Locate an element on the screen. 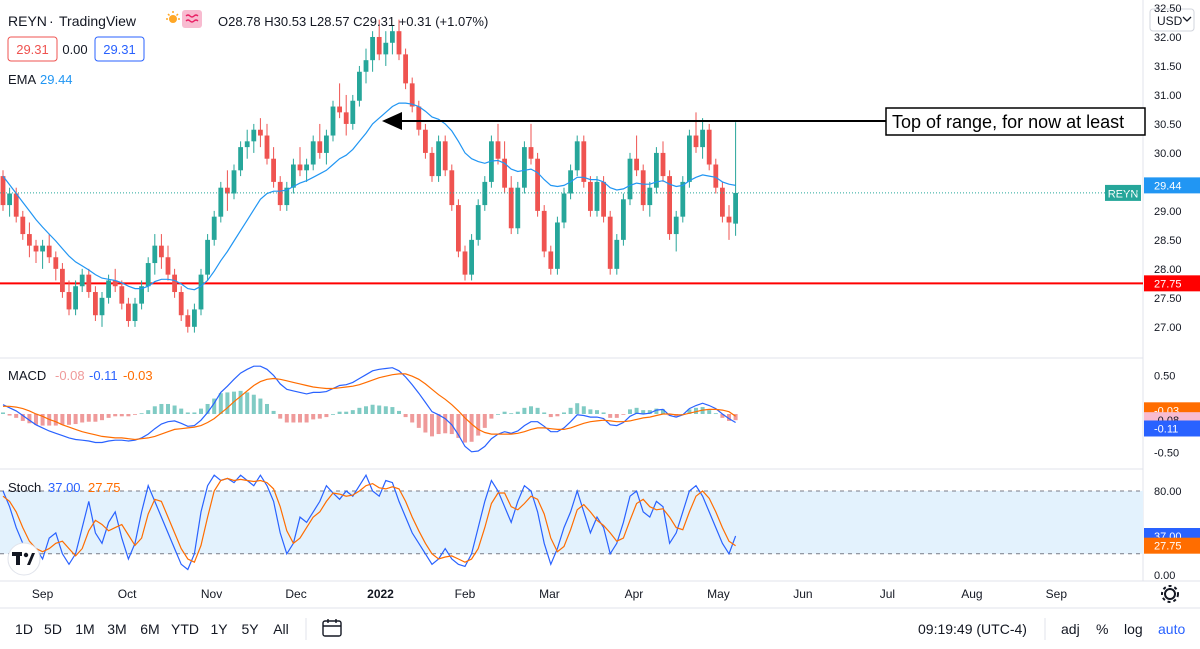 The height and width of the screenshot is (649, 1200). sun-icon is located at coordinates (173, 17).